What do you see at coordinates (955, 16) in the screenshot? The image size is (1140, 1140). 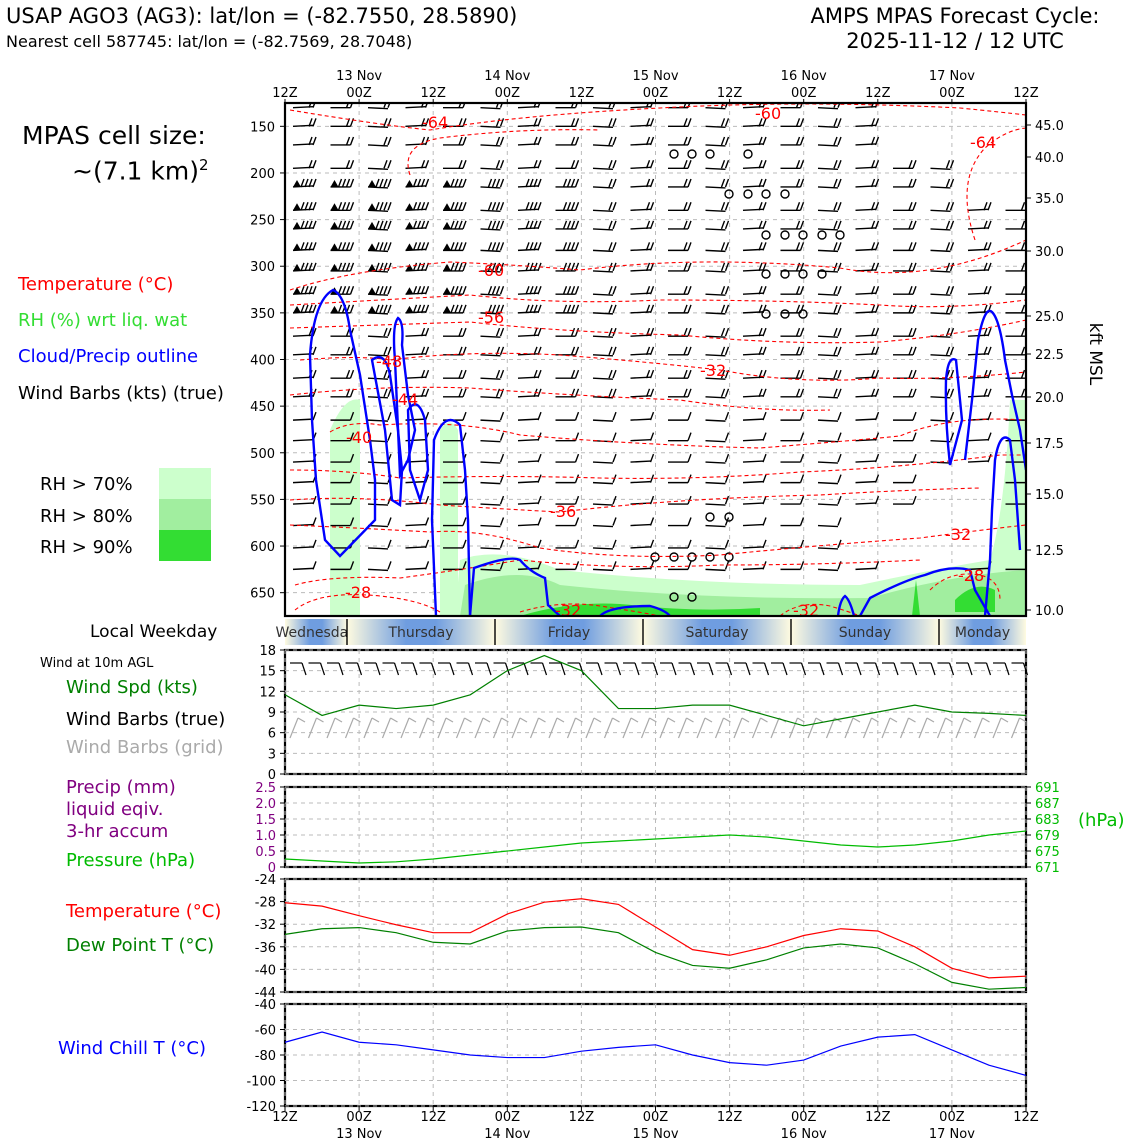 I see `forecast-title: AMPS MPAS Forecast Cycle:` at bounding box center [955, 16].